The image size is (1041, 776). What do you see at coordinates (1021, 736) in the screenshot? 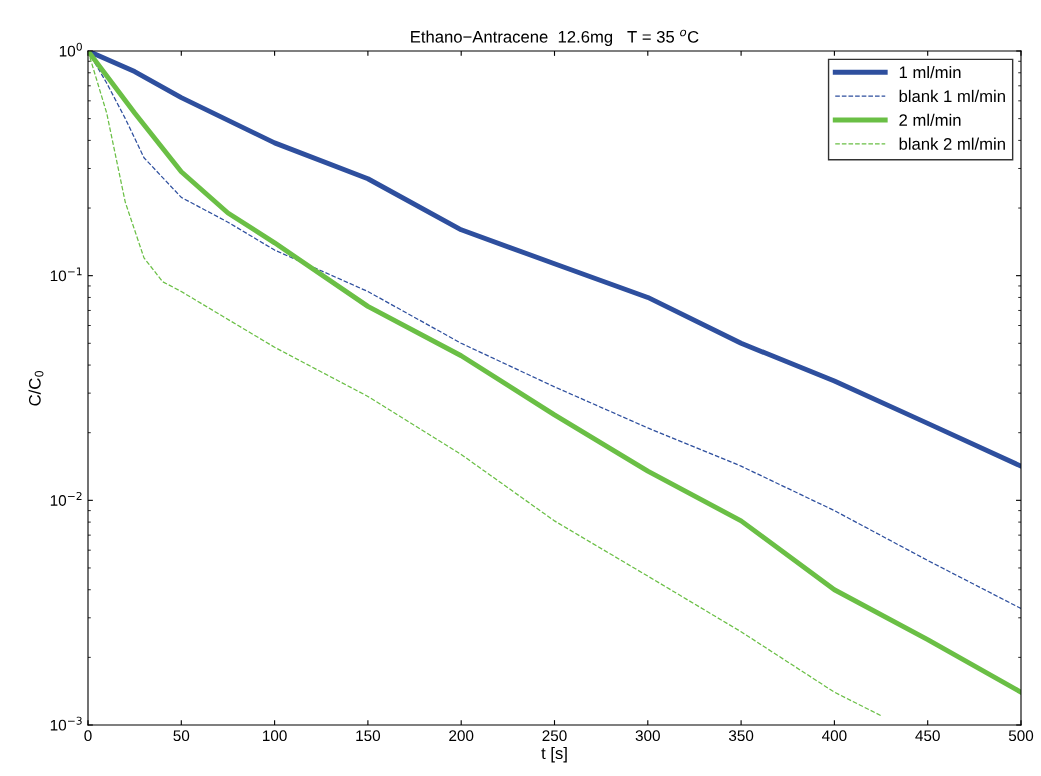
I see `x-tick-label: 500` at bounding box center [1021, 736].